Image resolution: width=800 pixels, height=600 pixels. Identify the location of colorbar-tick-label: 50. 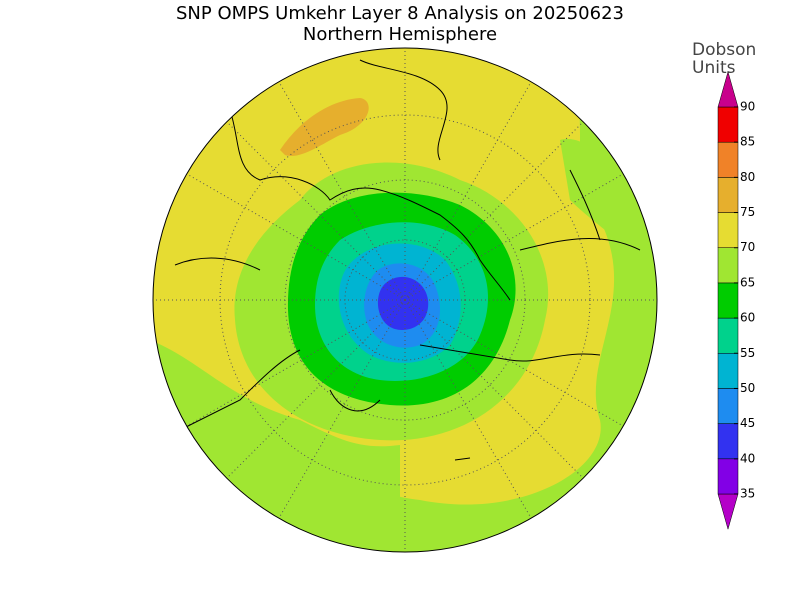
(747, 388).